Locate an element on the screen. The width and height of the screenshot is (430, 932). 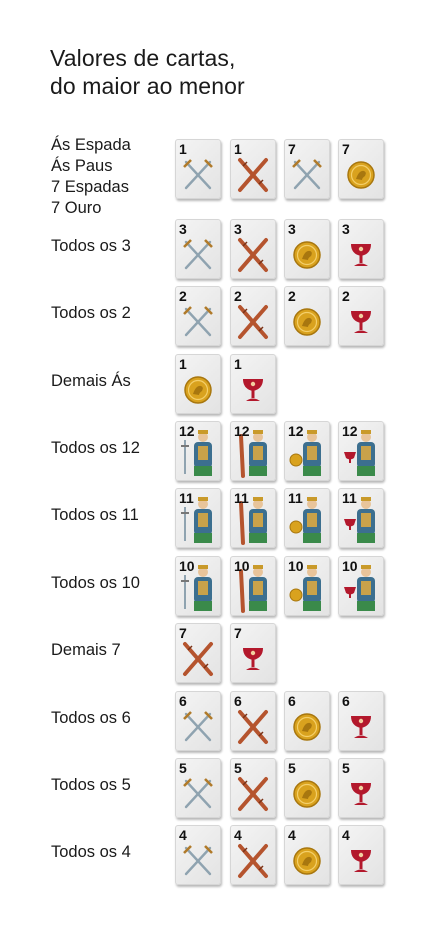
rank-row: Todos os 11 11 11 11 11 is located at coordinates (215, 518).